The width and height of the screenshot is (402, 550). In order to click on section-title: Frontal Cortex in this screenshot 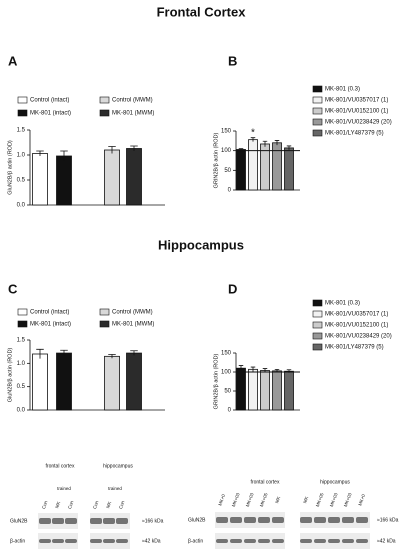, I will do `click(202, 11)`.